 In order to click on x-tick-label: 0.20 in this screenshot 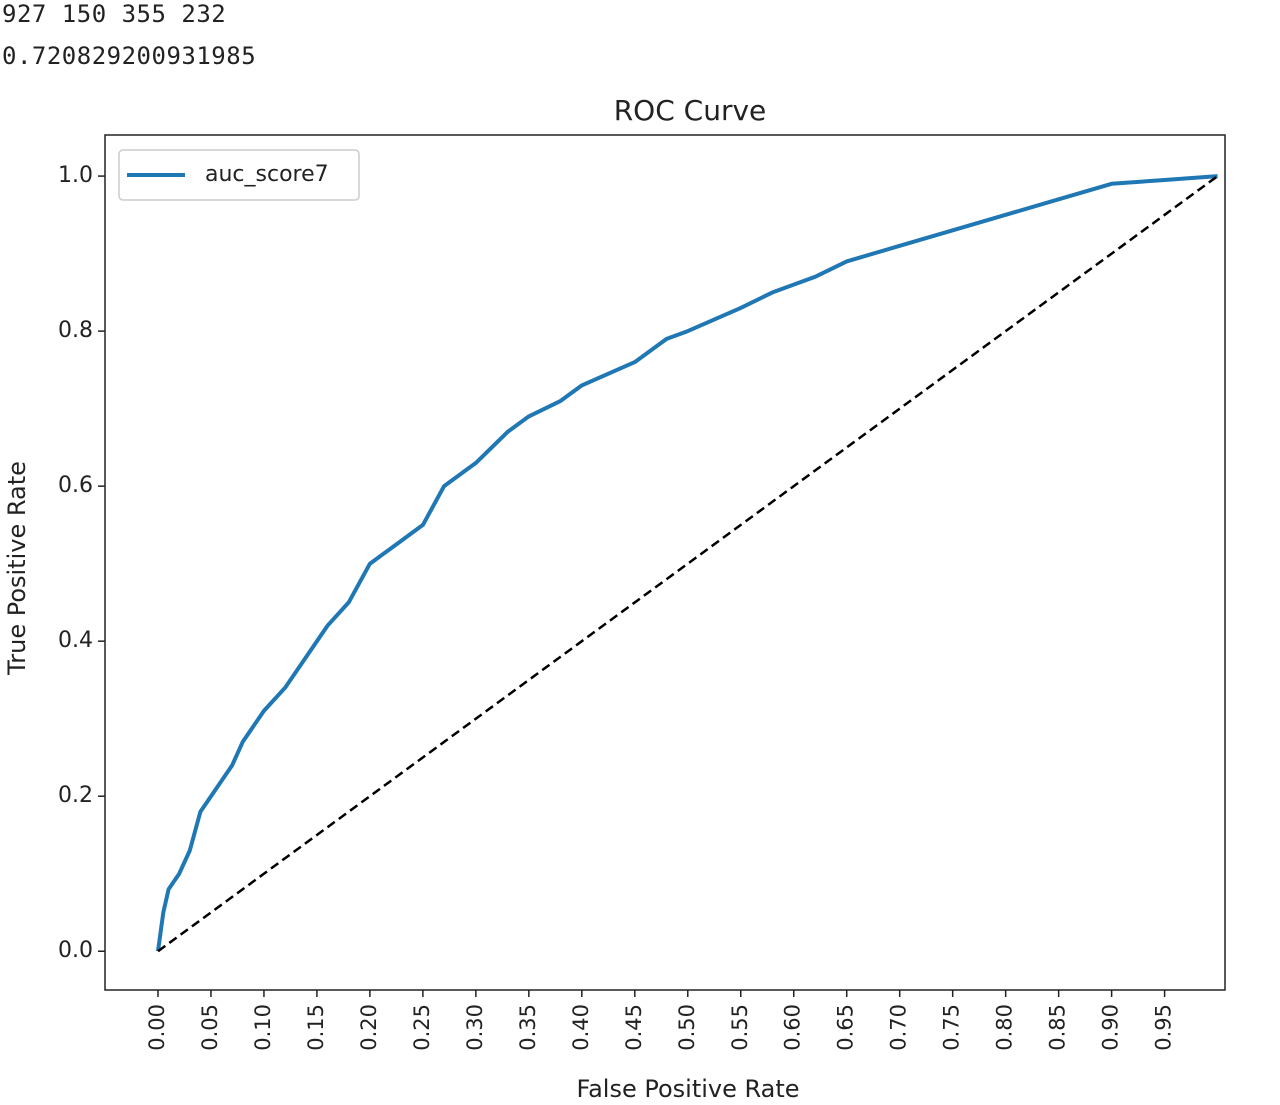, I will do `click(369, 1027)`.